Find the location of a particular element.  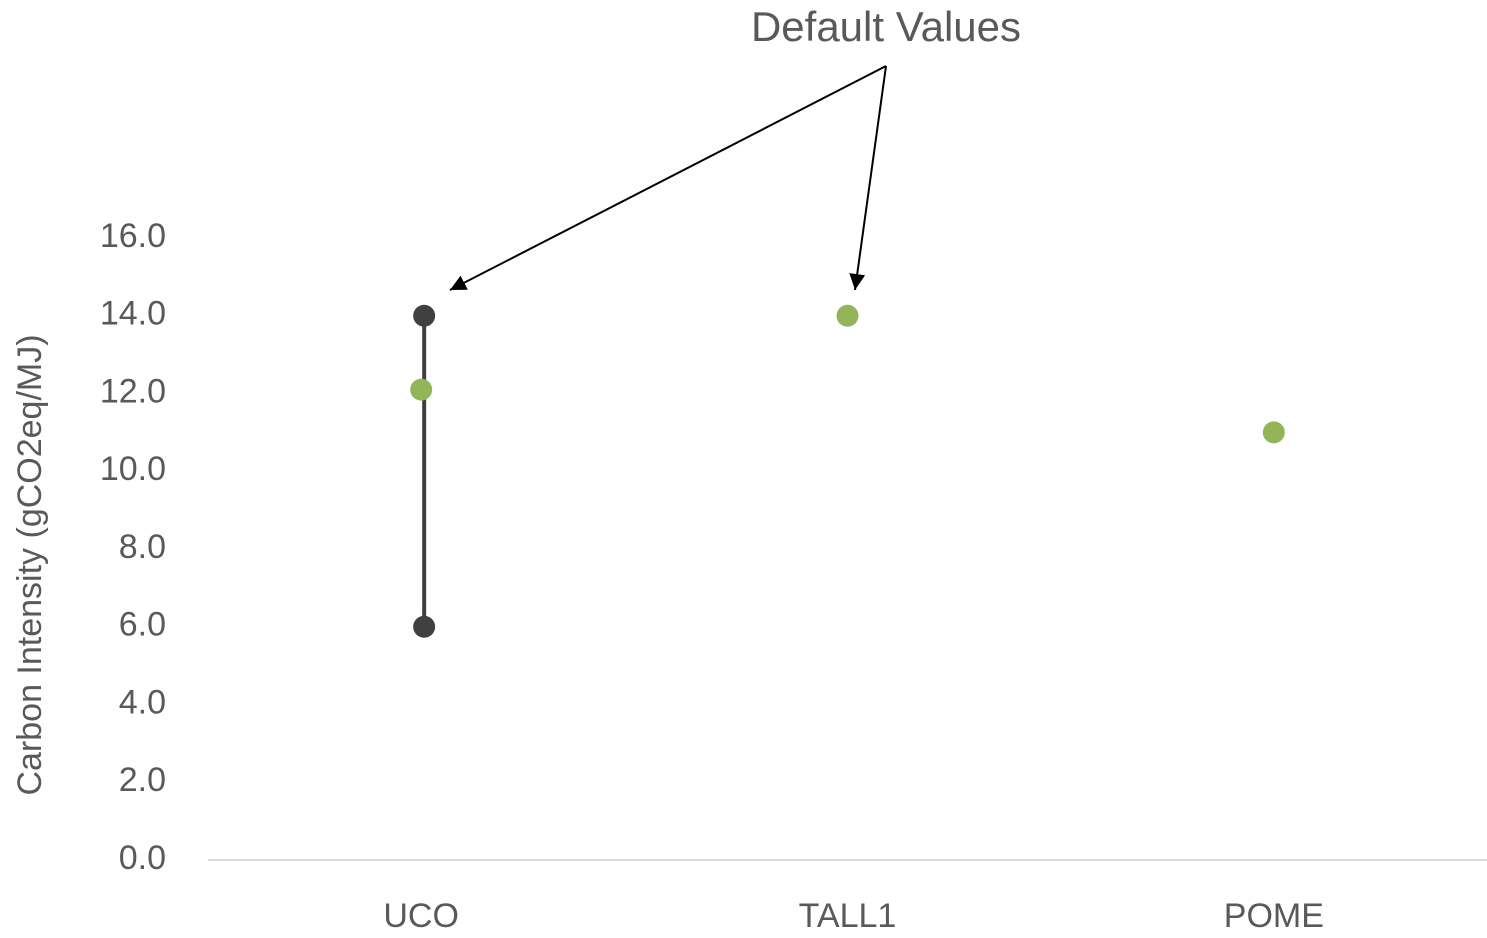

x-tick-label: UCO is located at coordinates (421, 916).